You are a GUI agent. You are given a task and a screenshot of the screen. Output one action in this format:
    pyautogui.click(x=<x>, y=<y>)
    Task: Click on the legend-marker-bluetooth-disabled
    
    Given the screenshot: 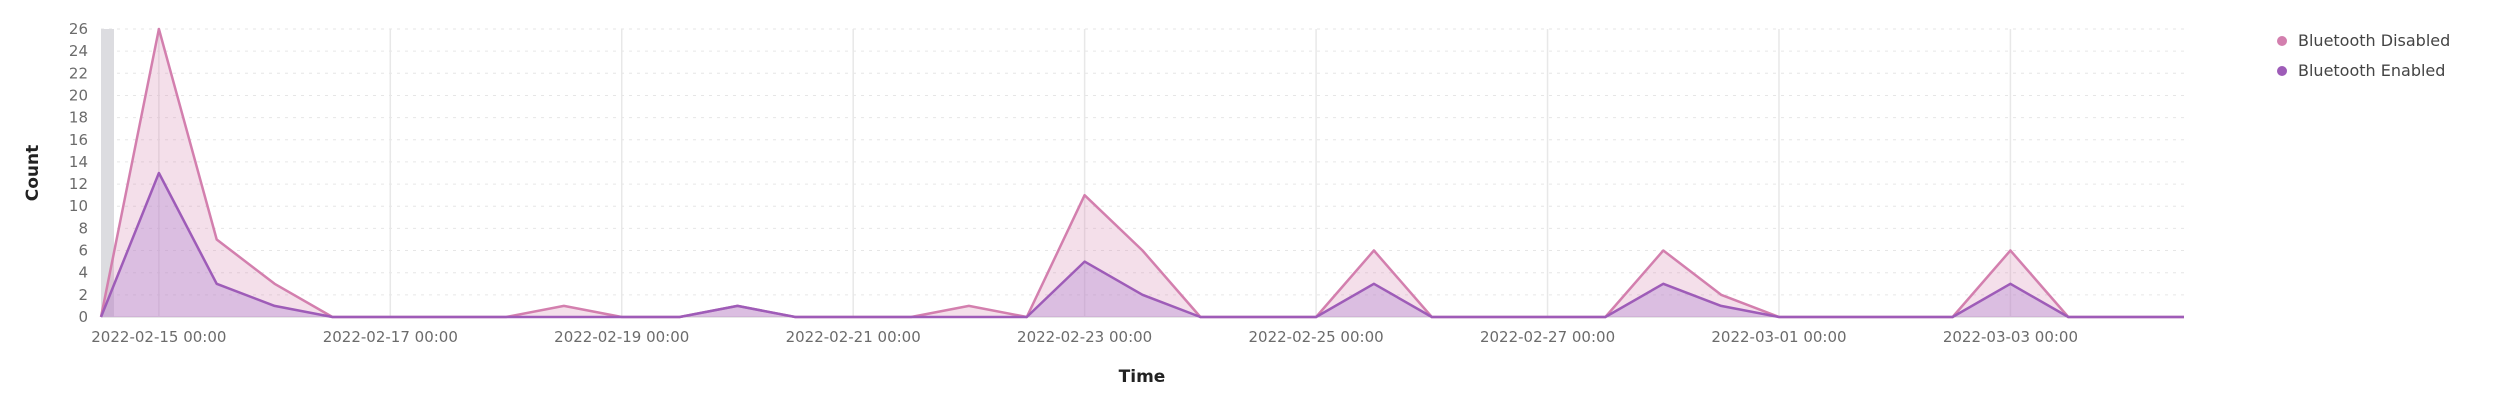 What is the action you would take?
    pyautogui.click(x=2282, y=41)
    